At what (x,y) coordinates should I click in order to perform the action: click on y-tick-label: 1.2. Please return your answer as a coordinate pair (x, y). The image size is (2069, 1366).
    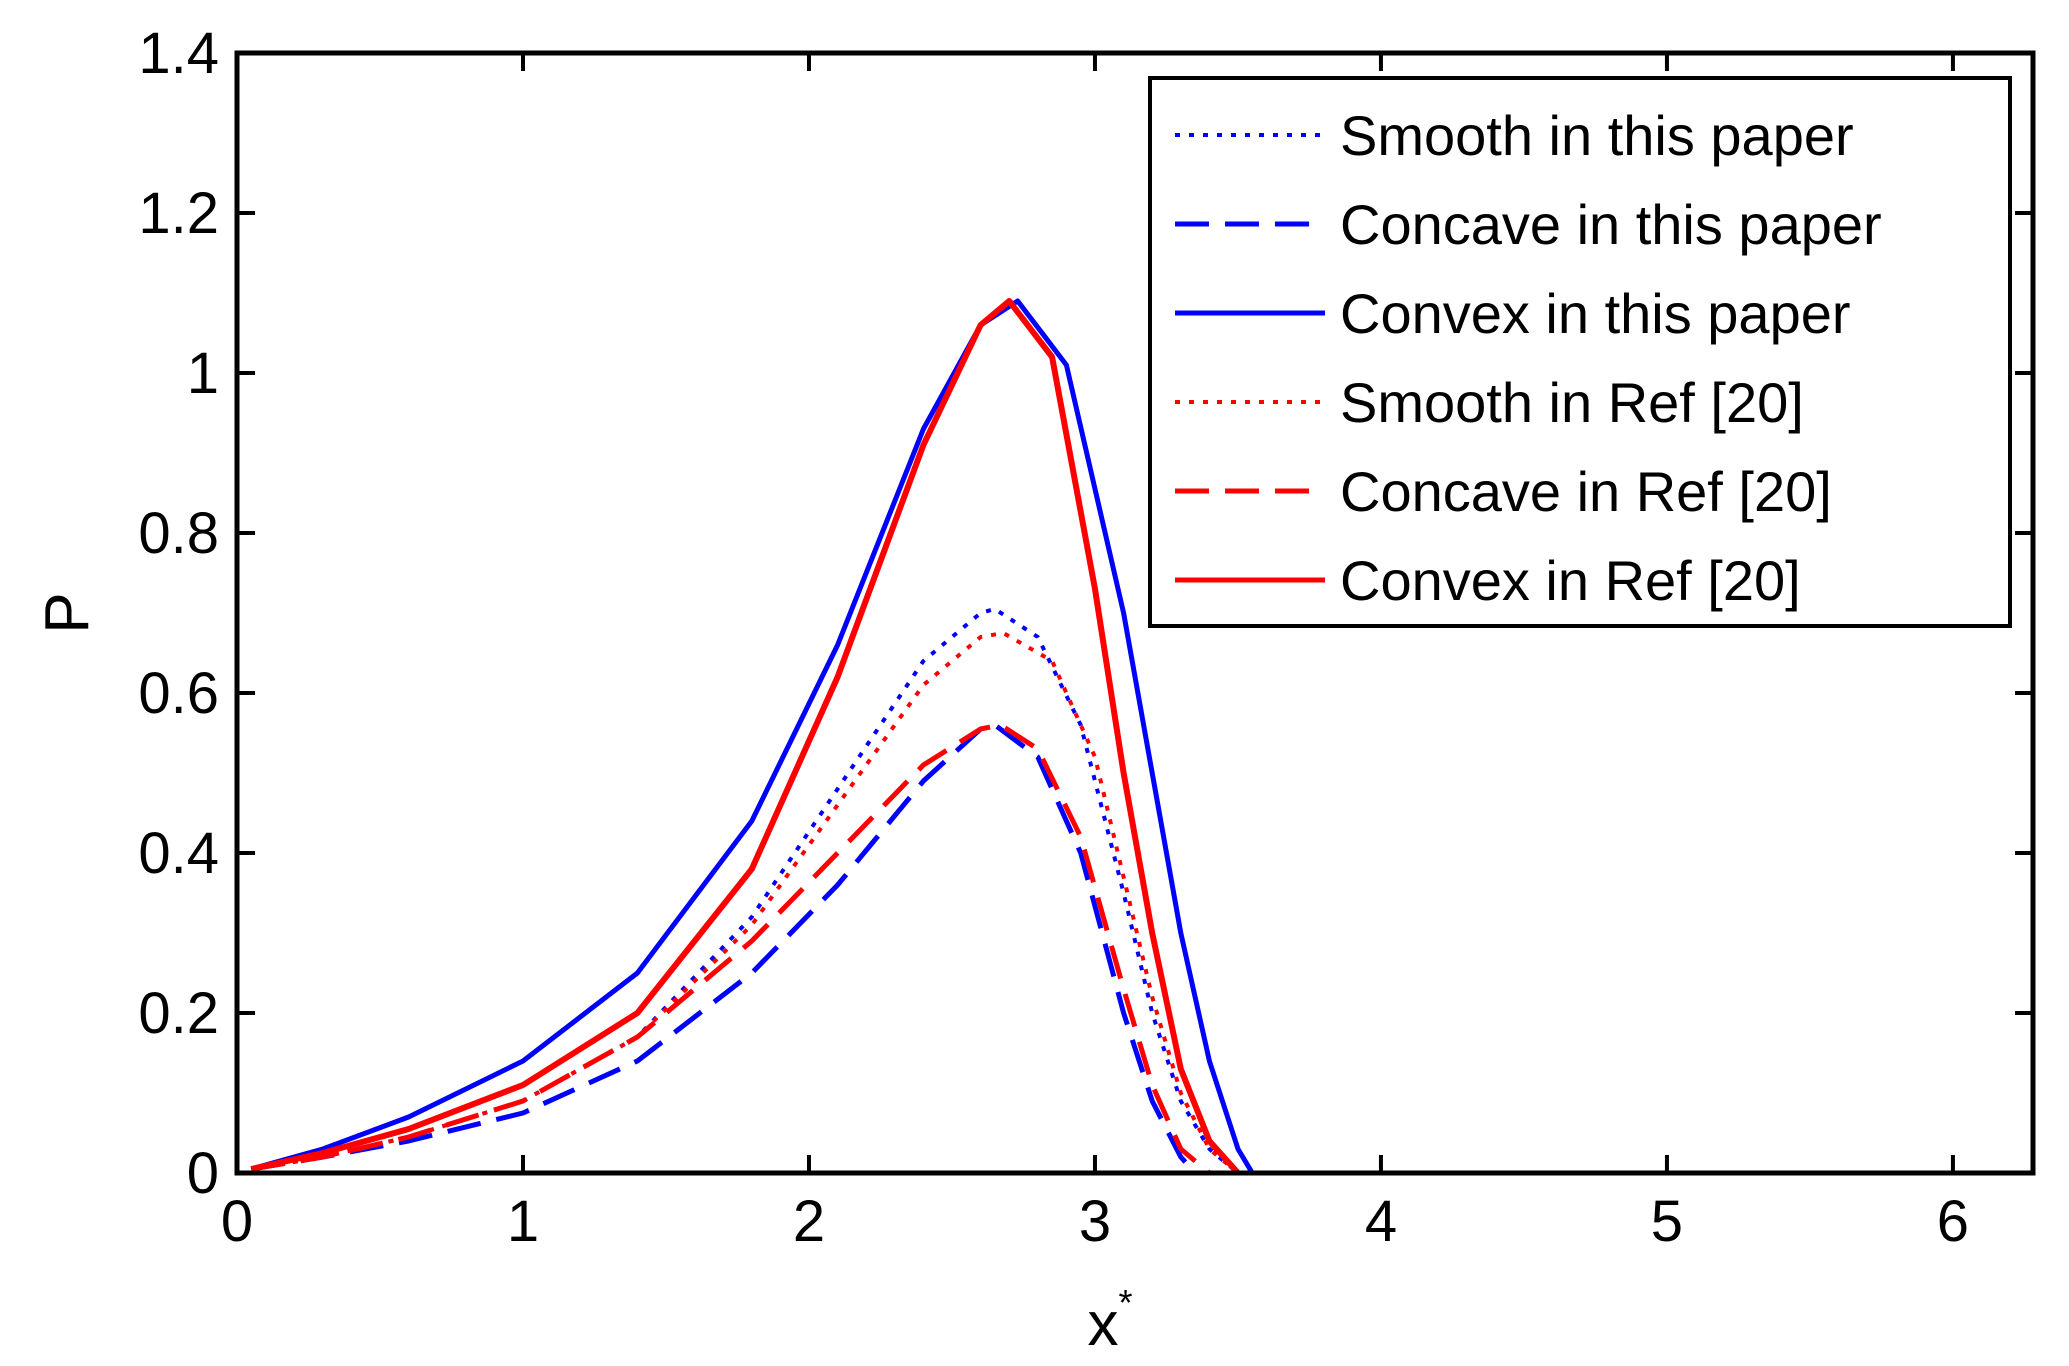
    Looking at the image, I should click on (178, 213).